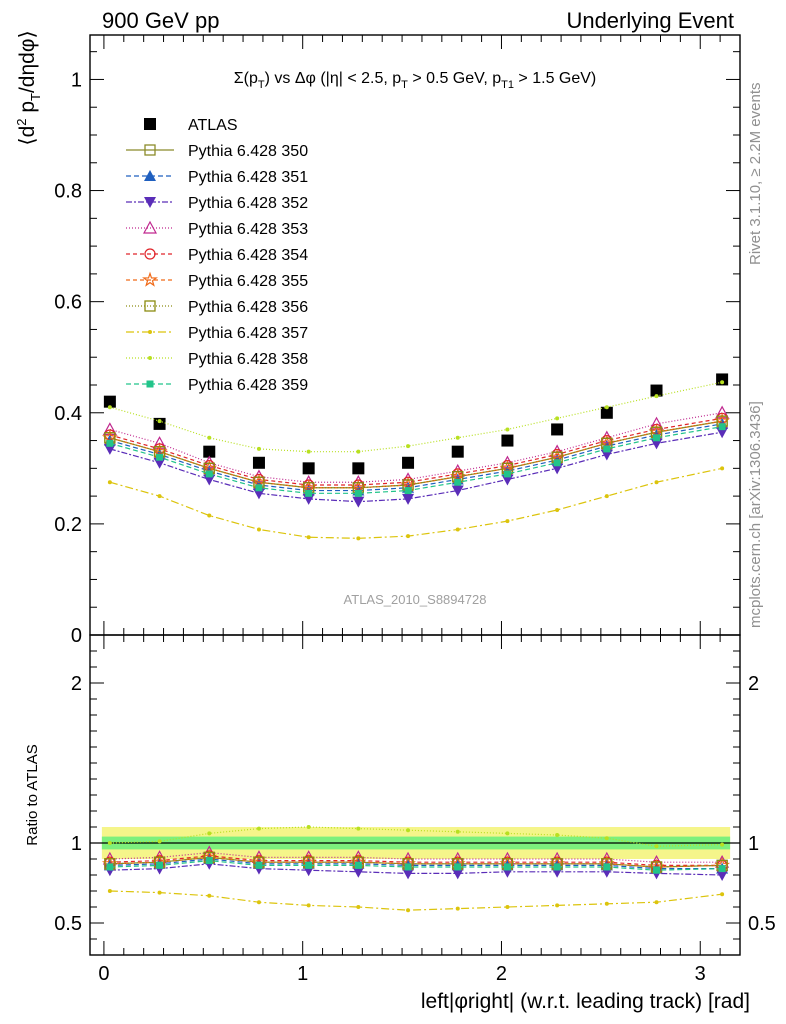  I want to click on x-tick-label: 2, so click(501, 974).